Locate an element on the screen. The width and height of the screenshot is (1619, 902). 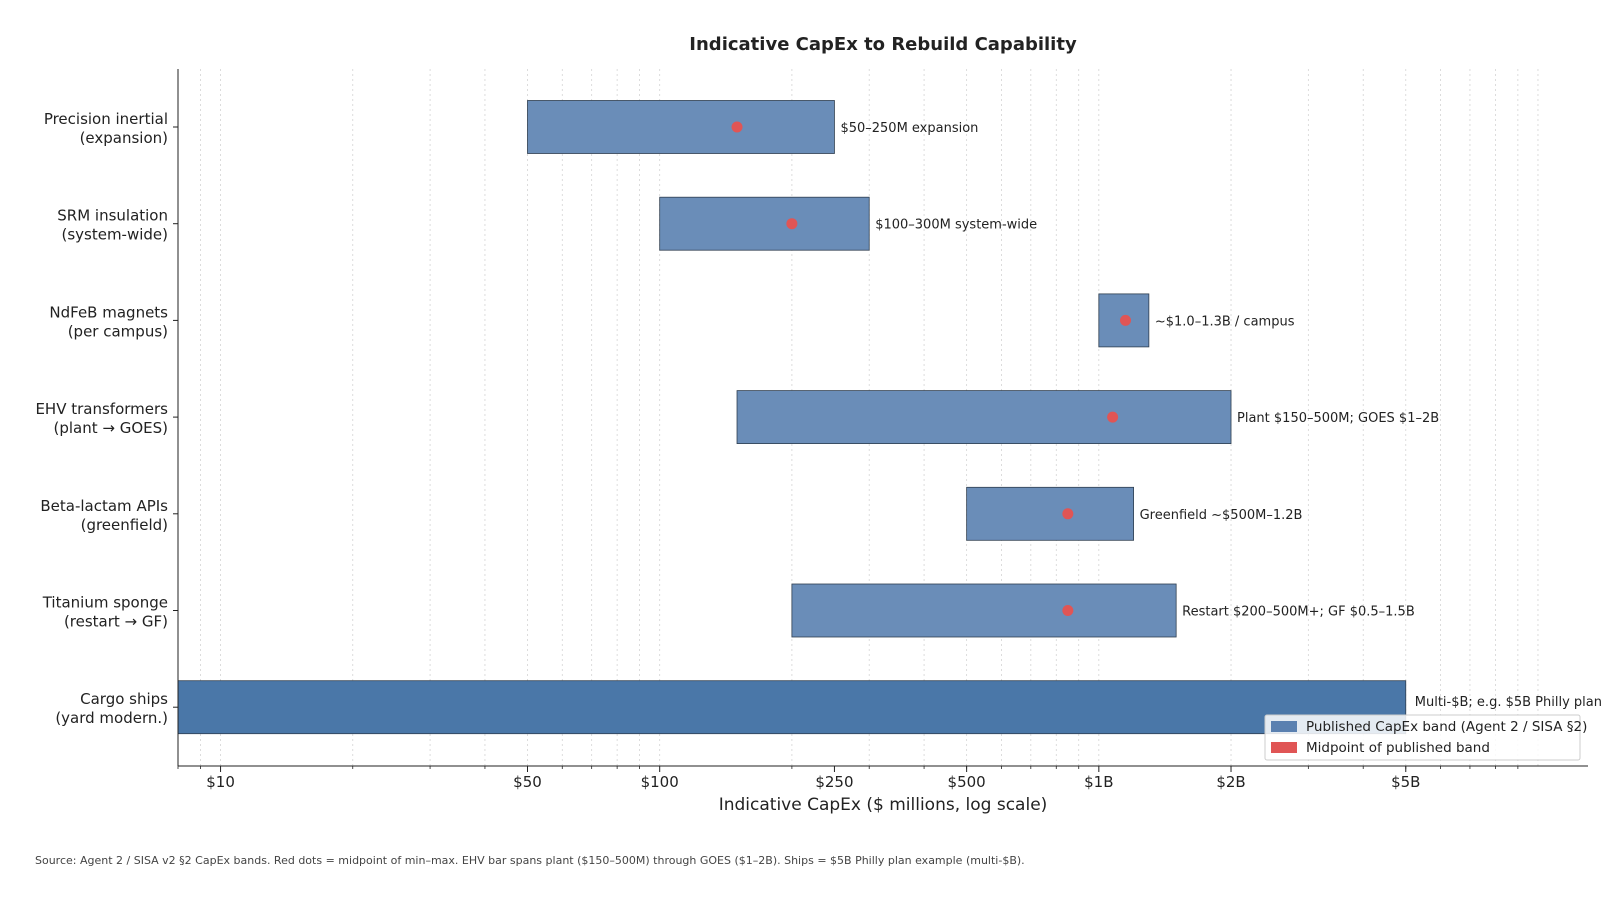
x-tick-label: $50 is located at coordinates (527, 782).